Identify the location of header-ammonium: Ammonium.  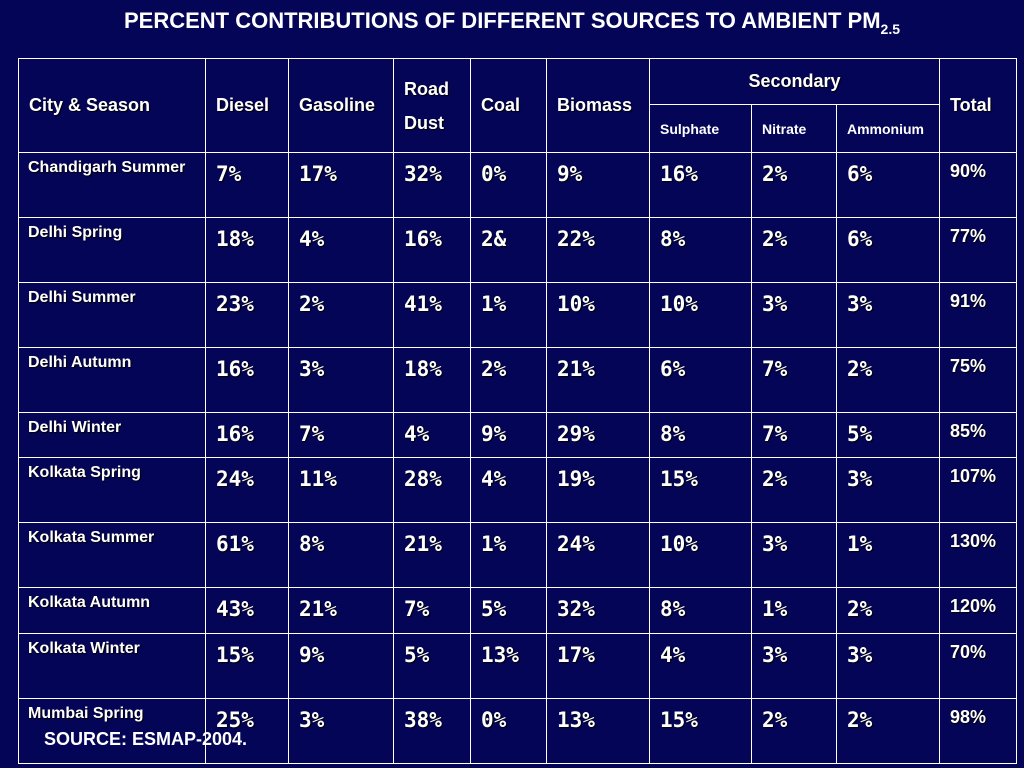
(888, 128).